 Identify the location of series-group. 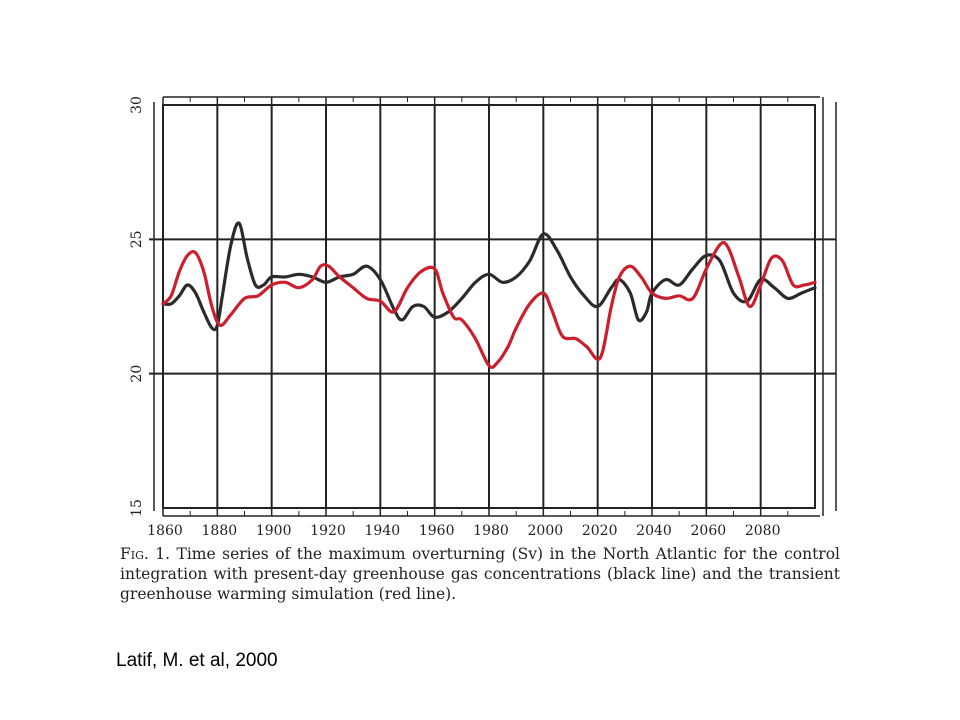
(489, 295).